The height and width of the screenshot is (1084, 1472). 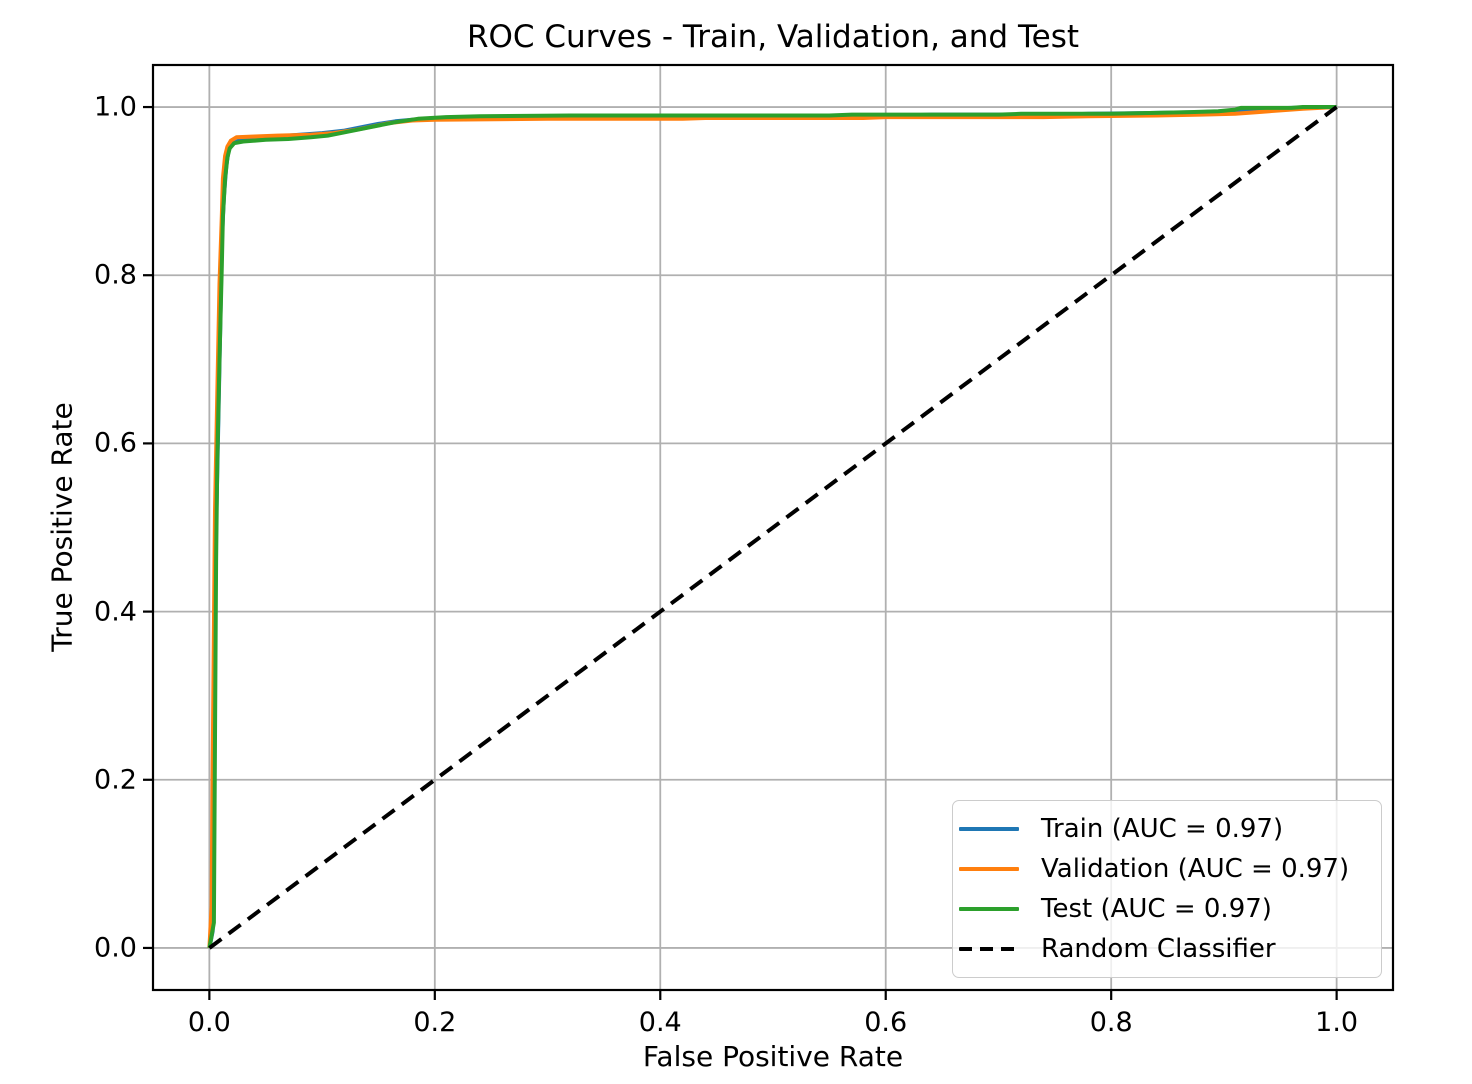 I want to click on legend-entry-test: Test (AUC = 0.97), so click(x=1165, y=909).